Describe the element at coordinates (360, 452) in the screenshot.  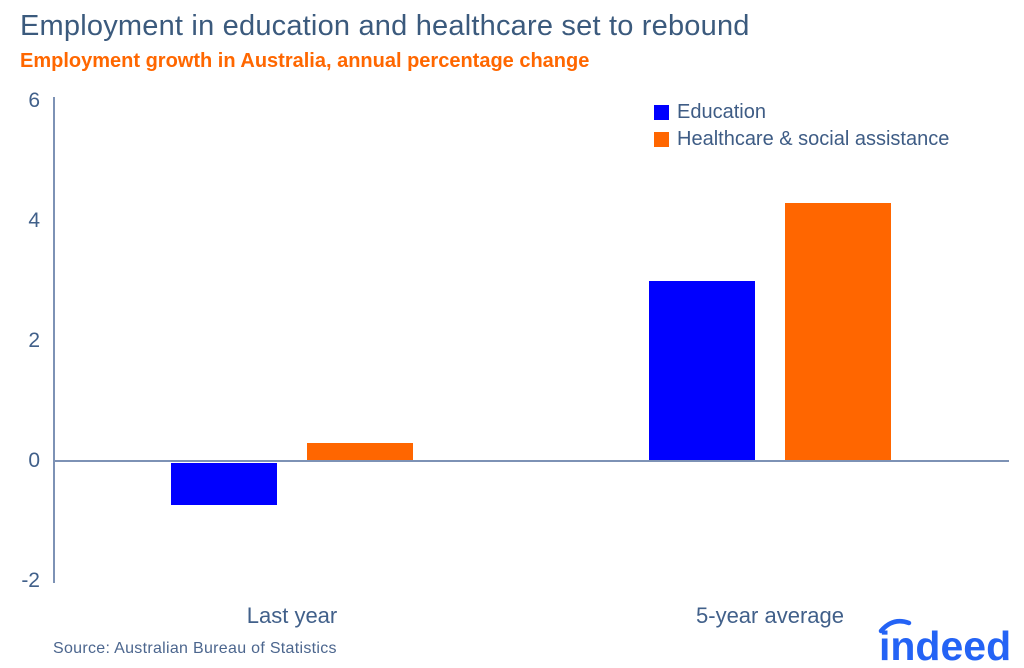
I see `bar-healthcare-social-assistance-last-year` at that location.